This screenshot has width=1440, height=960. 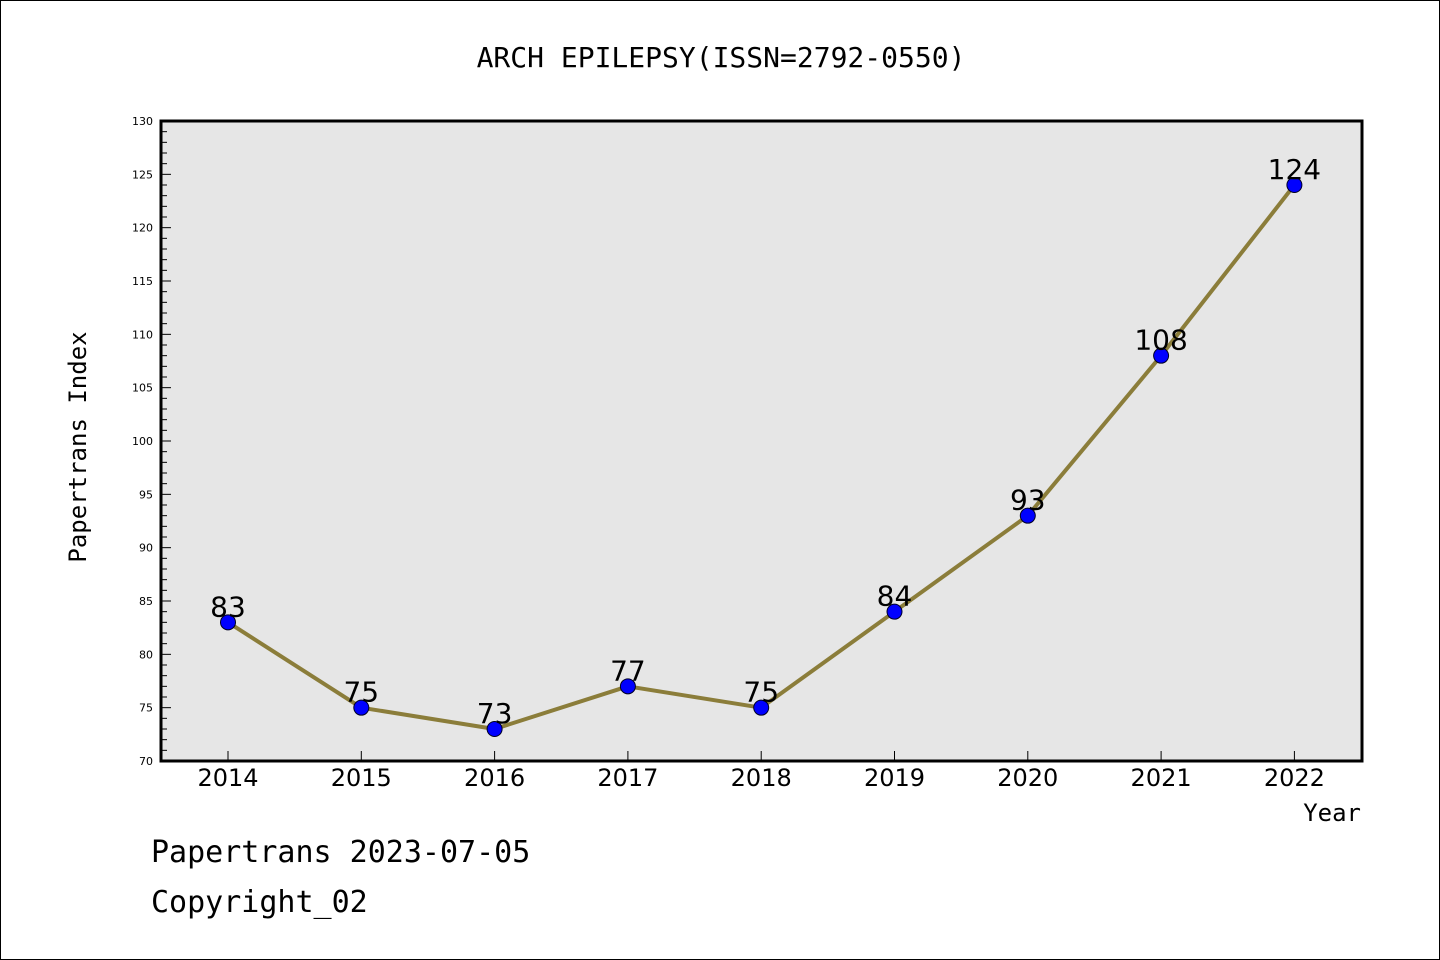 I want to click on x-axis-label: Year, so click(x=1332, y=813).